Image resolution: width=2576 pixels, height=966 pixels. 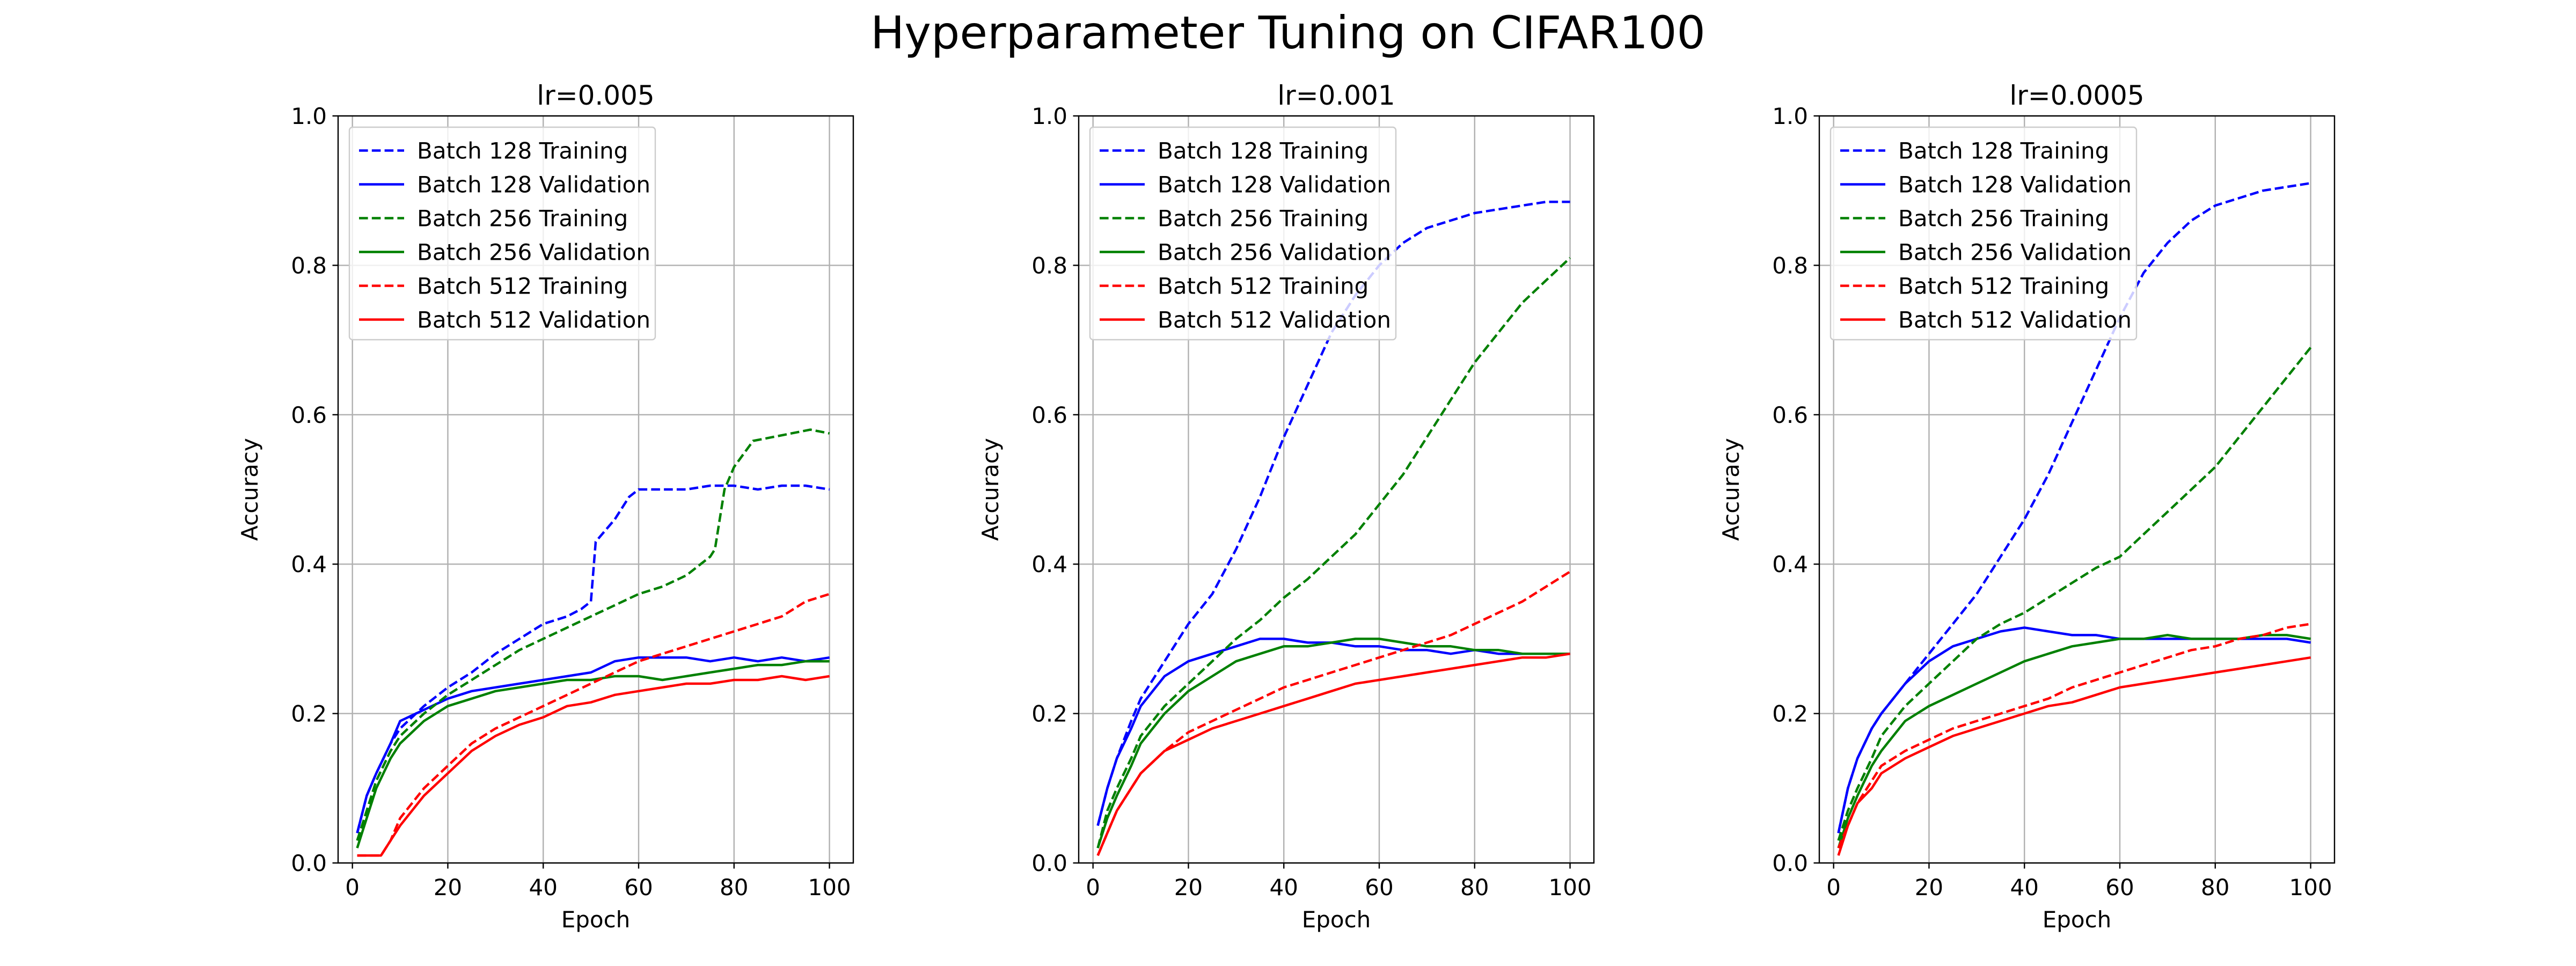 What do you see at coordinates (1288, 32) in the screenshot?
I see `figure-title: Hyperparameter Tuning on CIFAR100` at bounding box center [1288, 32].